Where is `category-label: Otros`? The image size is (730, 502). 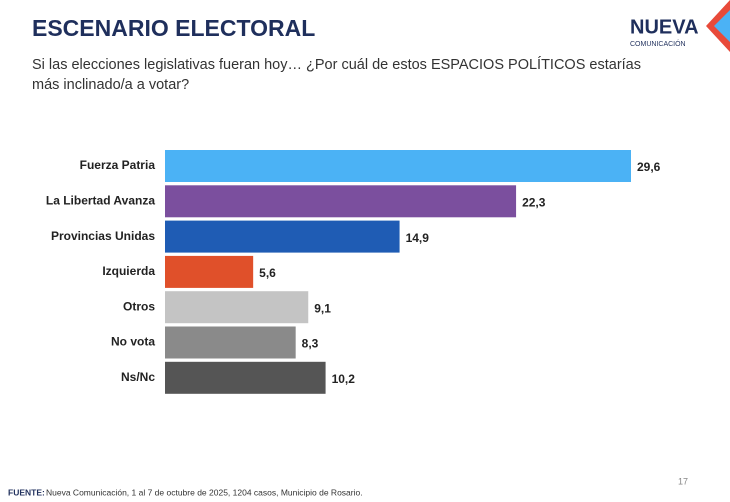
category-label: Otros is located at coordinates (139, 306).